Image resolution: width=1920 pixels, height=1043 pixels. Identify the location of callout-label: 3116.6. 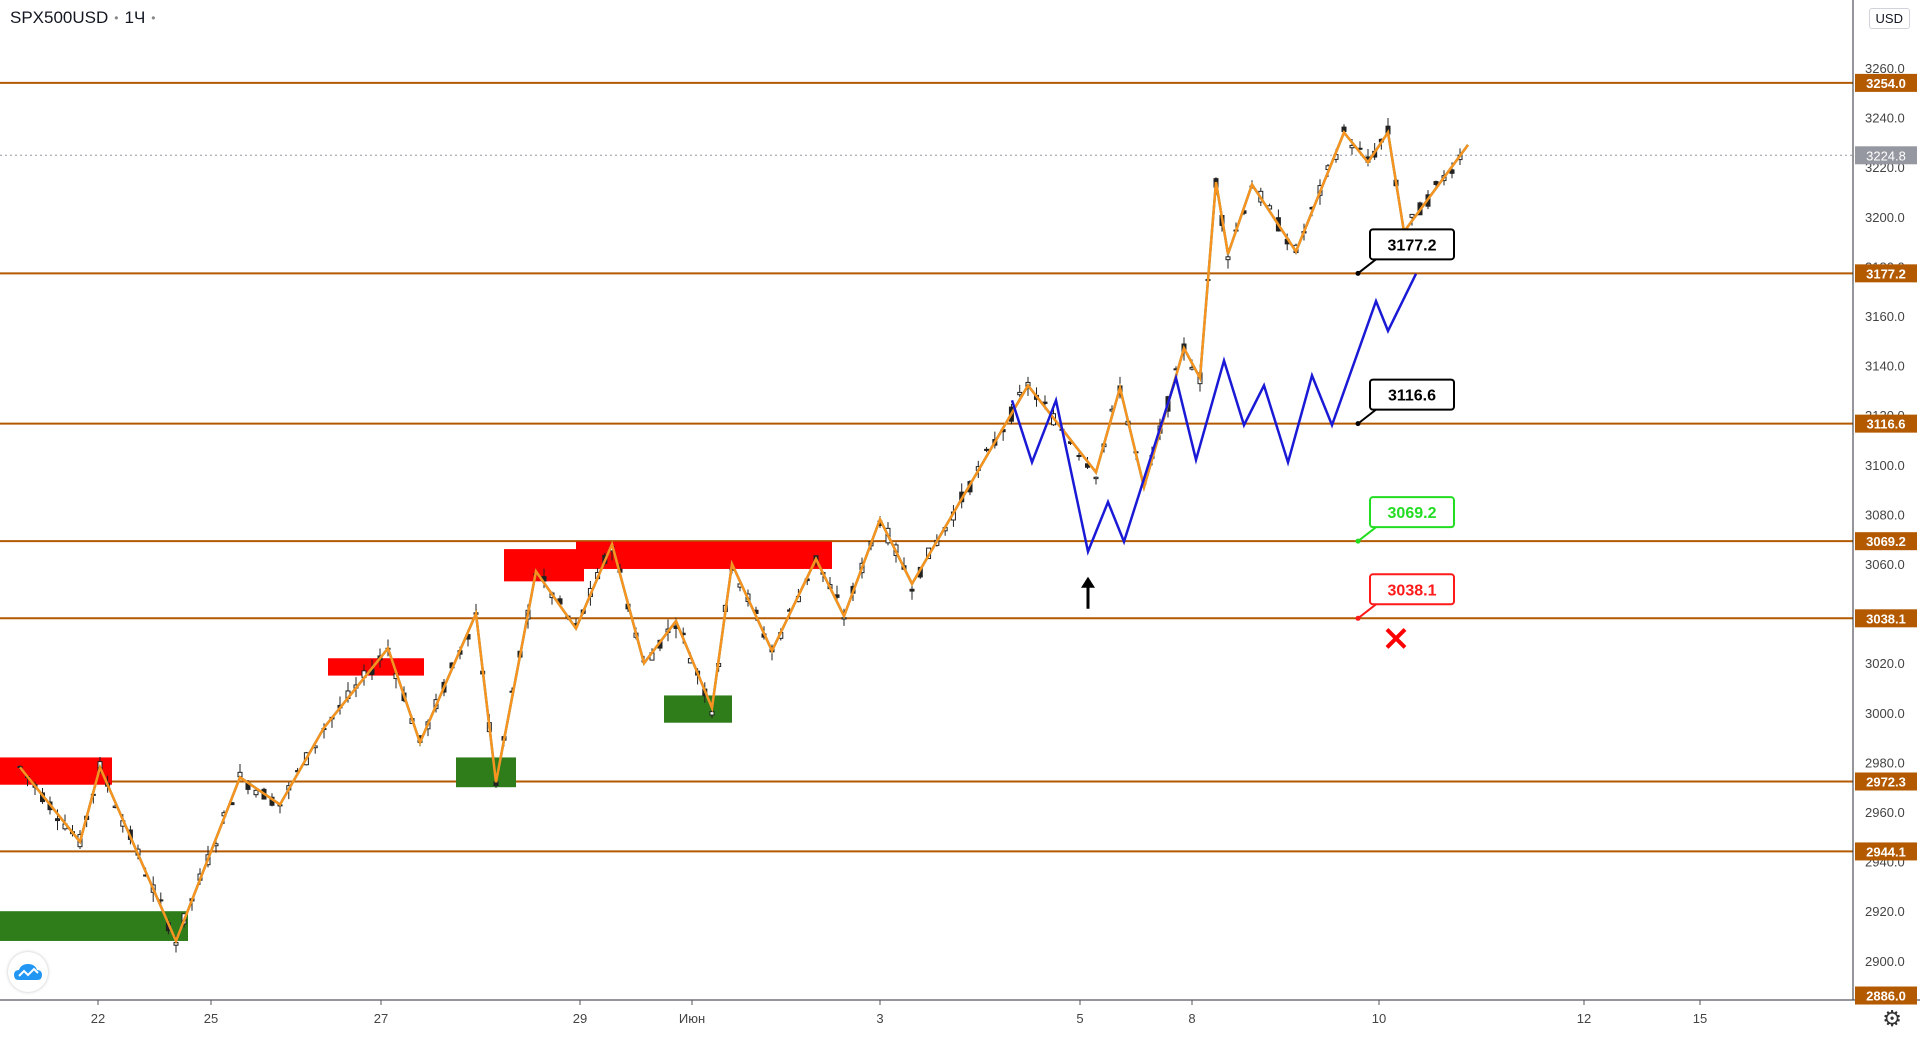
(1412, 396).